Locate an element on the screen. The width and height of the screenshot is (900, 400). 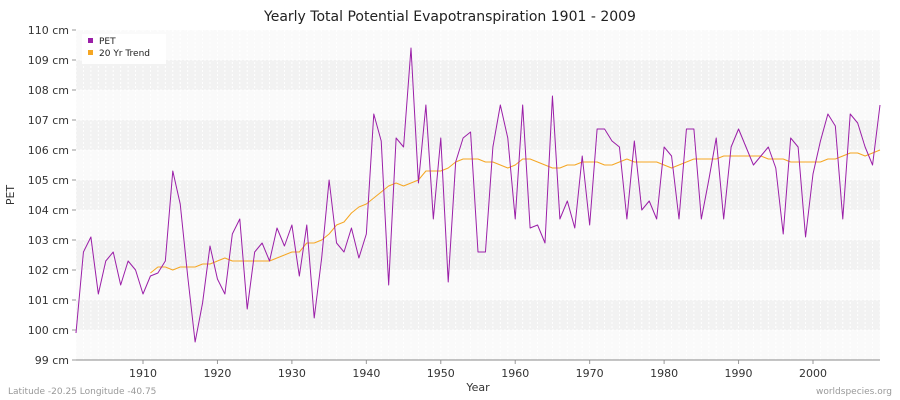
legend-swatch-pet is located at coordinates (90, 40).